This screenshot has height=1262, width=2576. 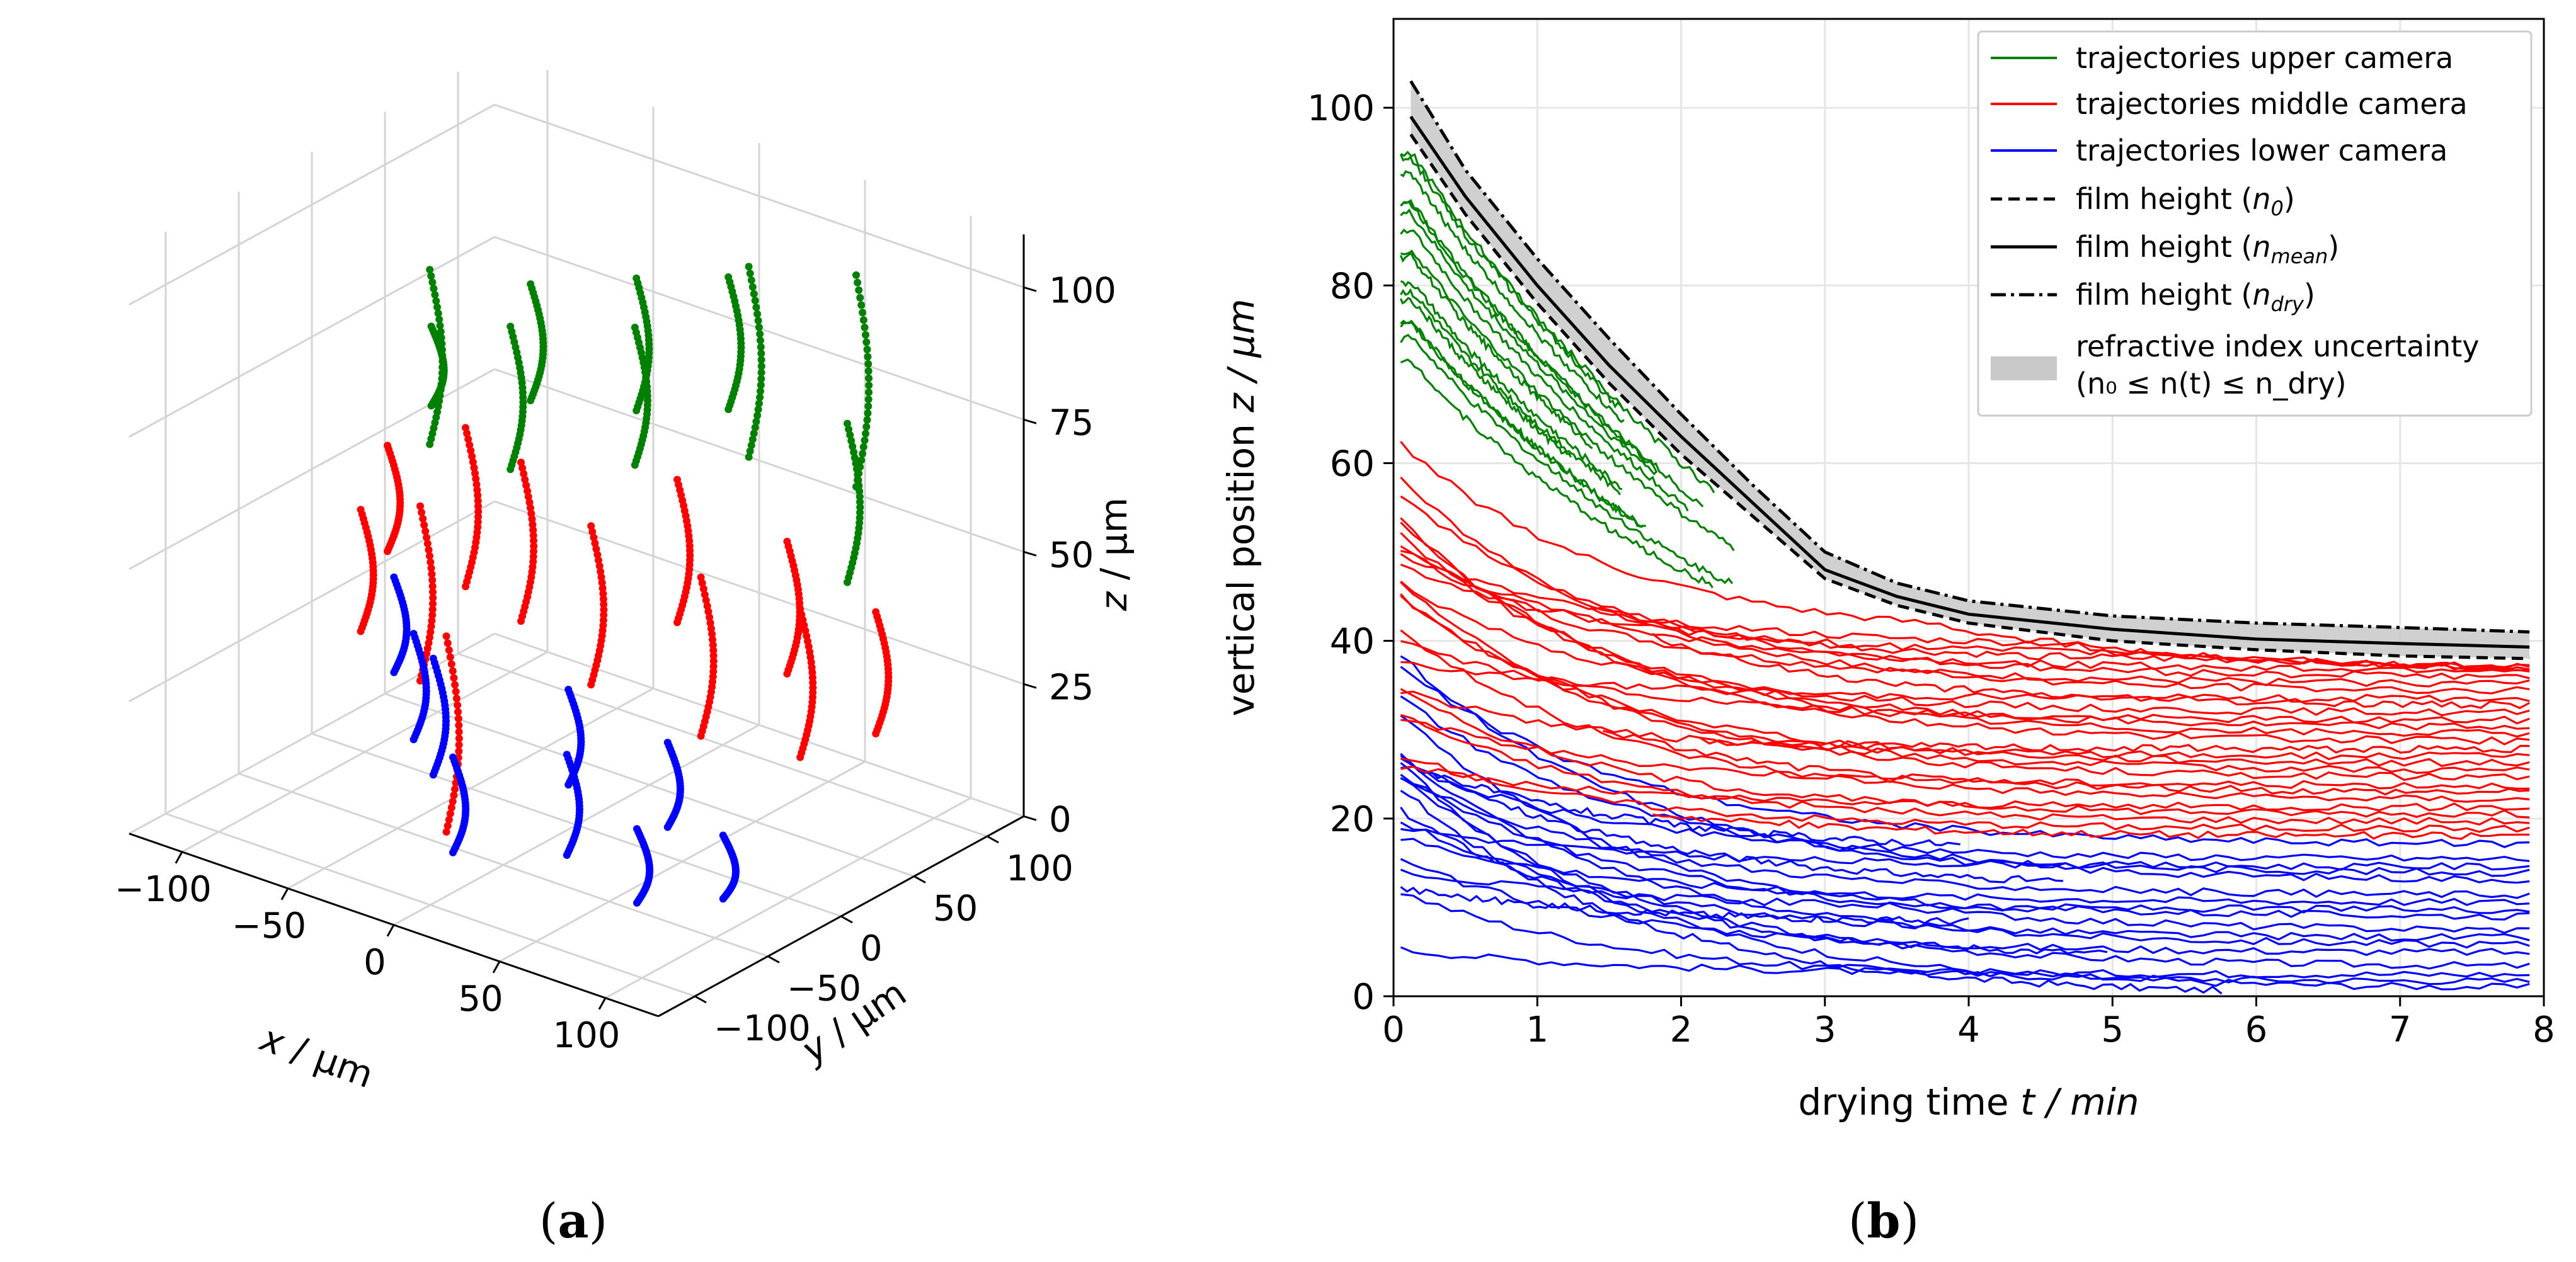 What do you see at coordinates (1071, 687) in the screenshot?
I see `z-tick-label: 25` at bounding box center [1071, 687].